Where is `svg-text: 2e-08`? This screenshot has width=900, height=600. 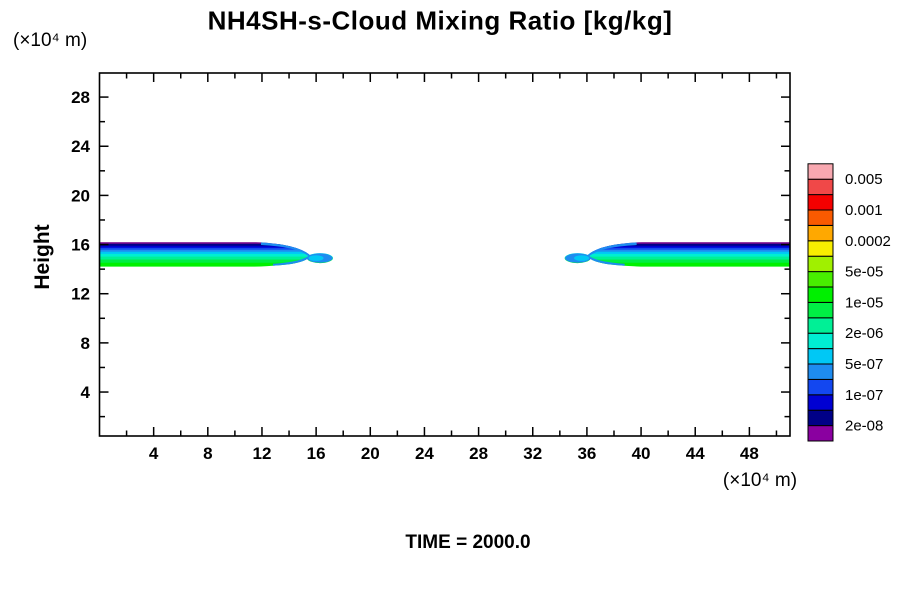 svg-text: 2e-08 is located at coordinates (864, 426).